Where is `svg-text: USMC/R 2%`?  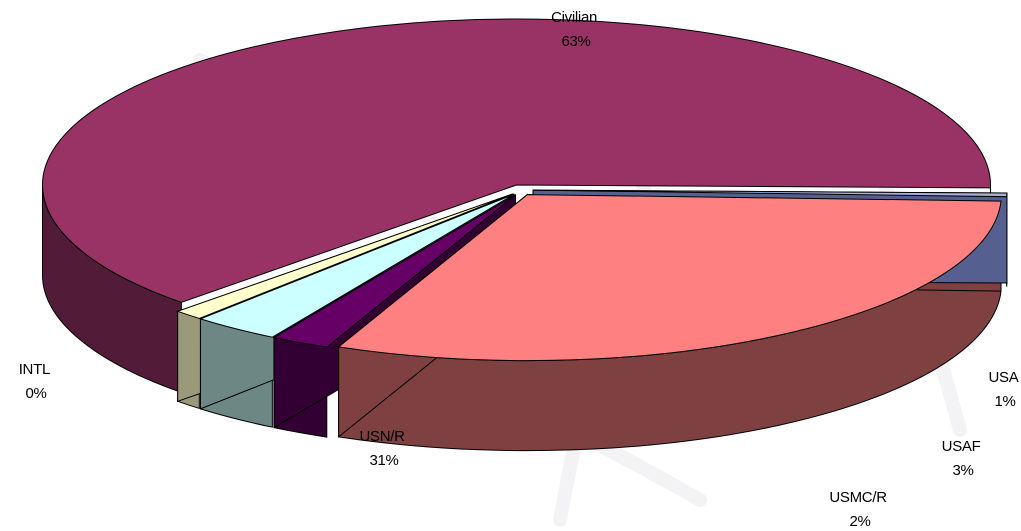
svg-text: USMC/R 2% is located at coordinates (859, 509).